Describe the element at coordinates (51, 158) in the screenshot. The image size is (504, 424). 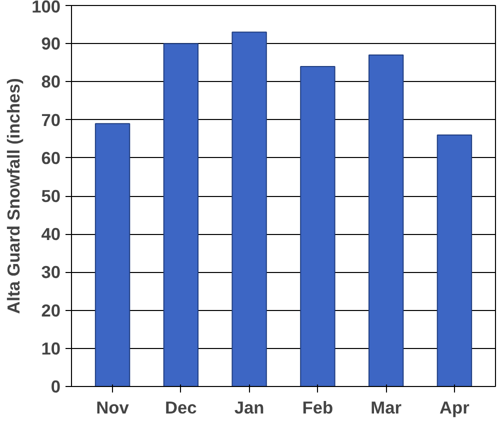
I see `y-tick-label: 60` at that location.